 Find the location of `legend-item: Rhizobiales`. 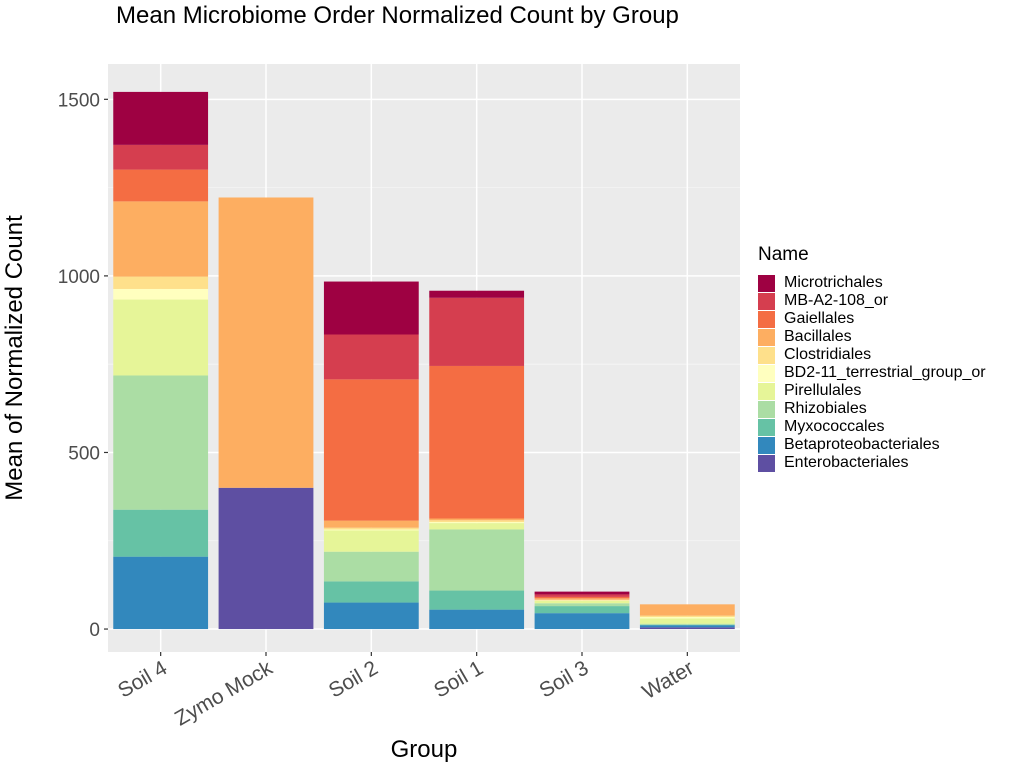

legend-item: Rhizobiales is located at coordinates (872, 409).